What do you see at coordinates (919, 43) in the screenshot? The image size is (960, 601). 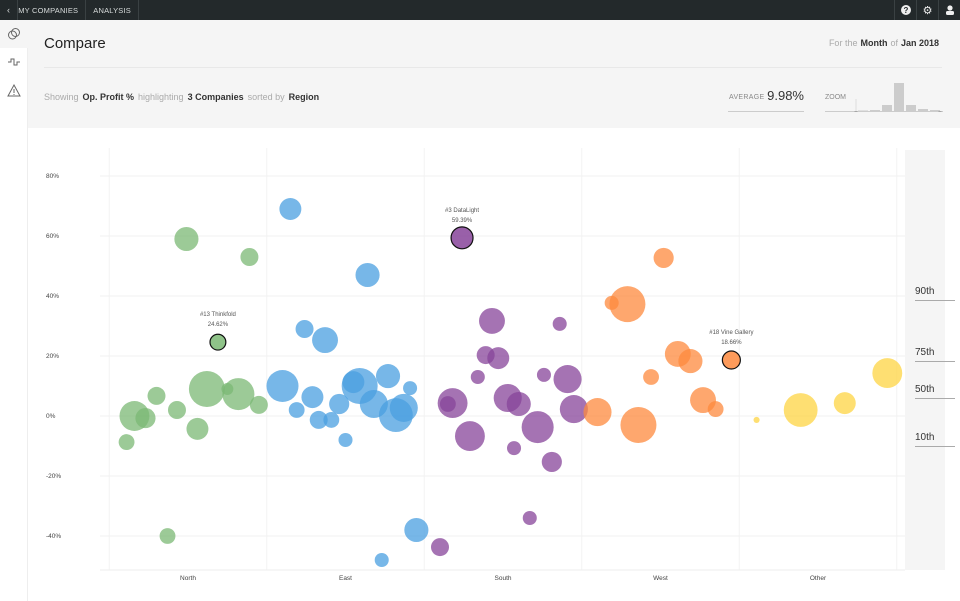 I see `date-dropdown: Jan 2018` at bounding box center [919, 43].